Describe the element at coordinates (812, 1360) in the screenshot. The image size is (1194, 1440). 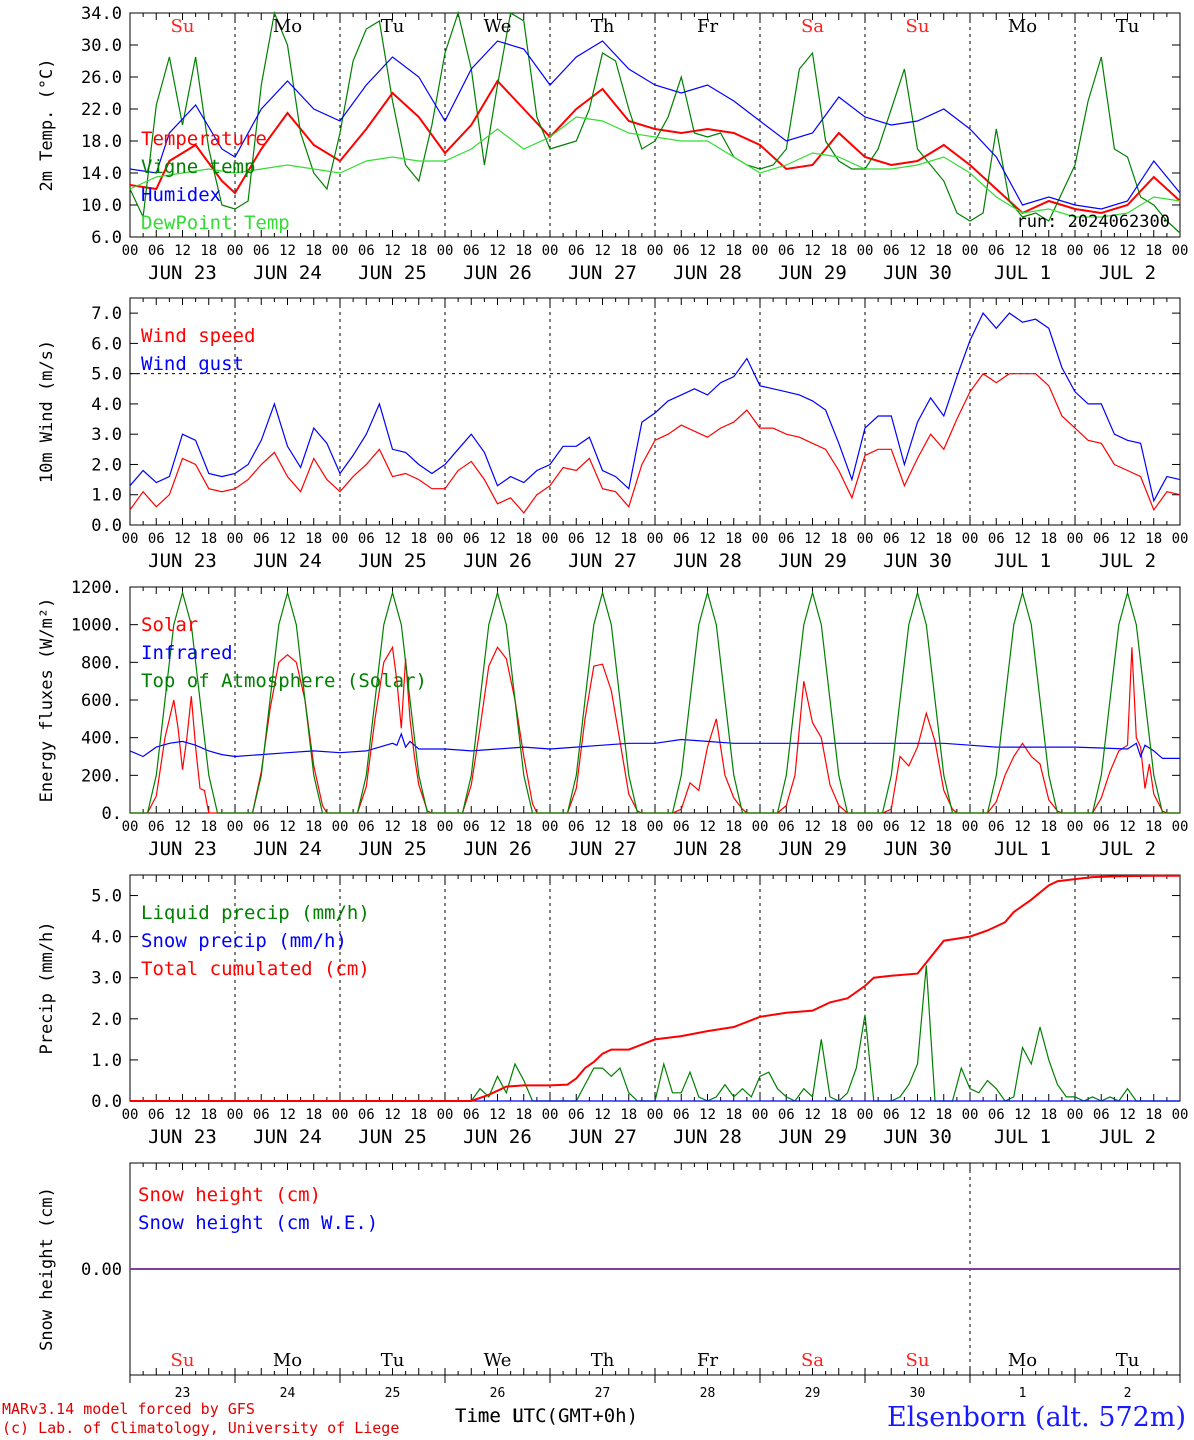
I see `weekday-label: Sa` at that location.